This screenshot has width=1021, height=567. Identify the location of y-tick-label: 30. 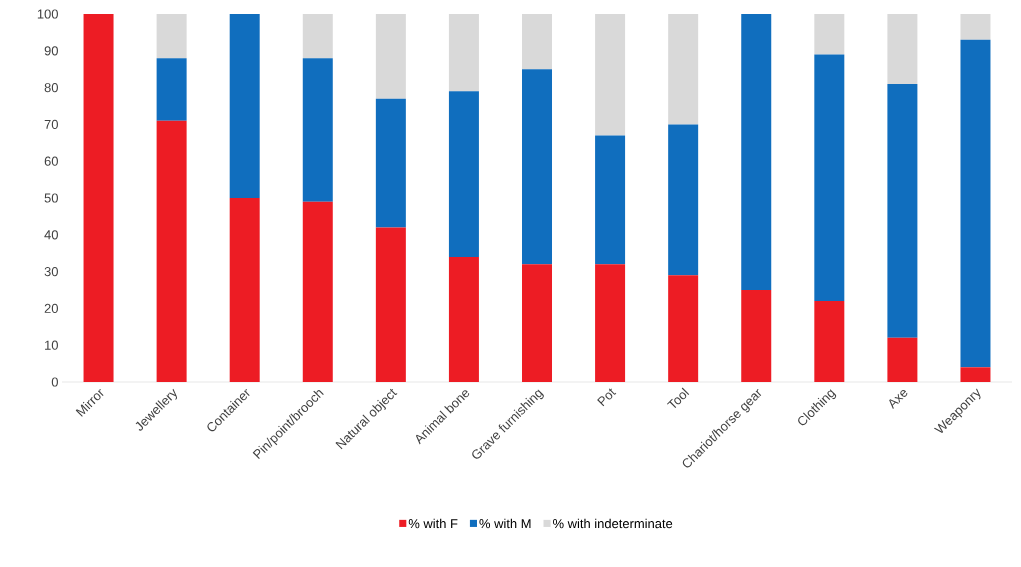
(51, 272).